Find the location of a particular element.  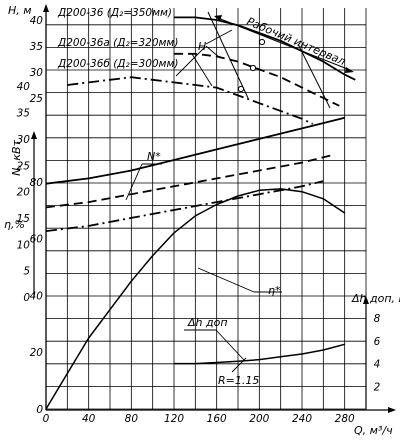

y-axis-arrow is located at coordinates (46, 8).